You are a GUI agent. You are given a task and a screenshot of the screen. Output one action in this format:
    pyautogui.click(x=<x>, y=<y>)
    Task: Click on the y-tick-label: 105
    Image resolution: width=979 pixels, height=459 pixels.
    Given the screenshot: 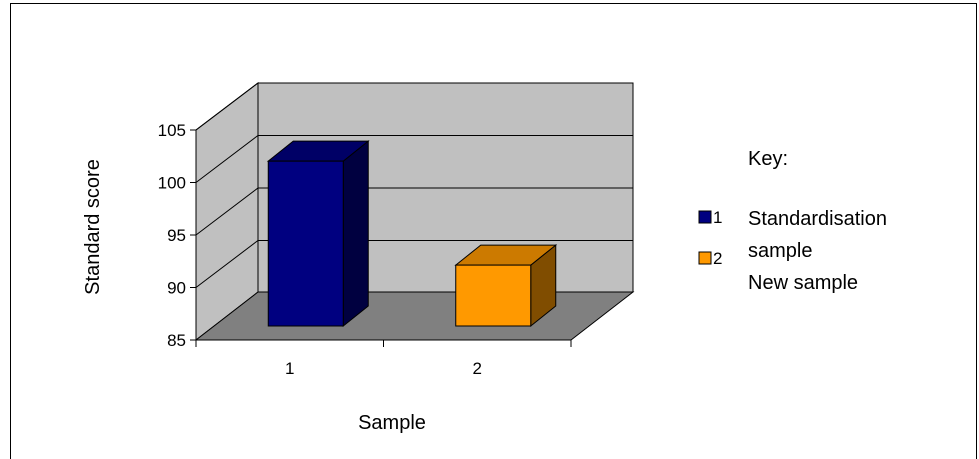 What is the action you would take?
    pyautogui.click(x=172, y=130)
    